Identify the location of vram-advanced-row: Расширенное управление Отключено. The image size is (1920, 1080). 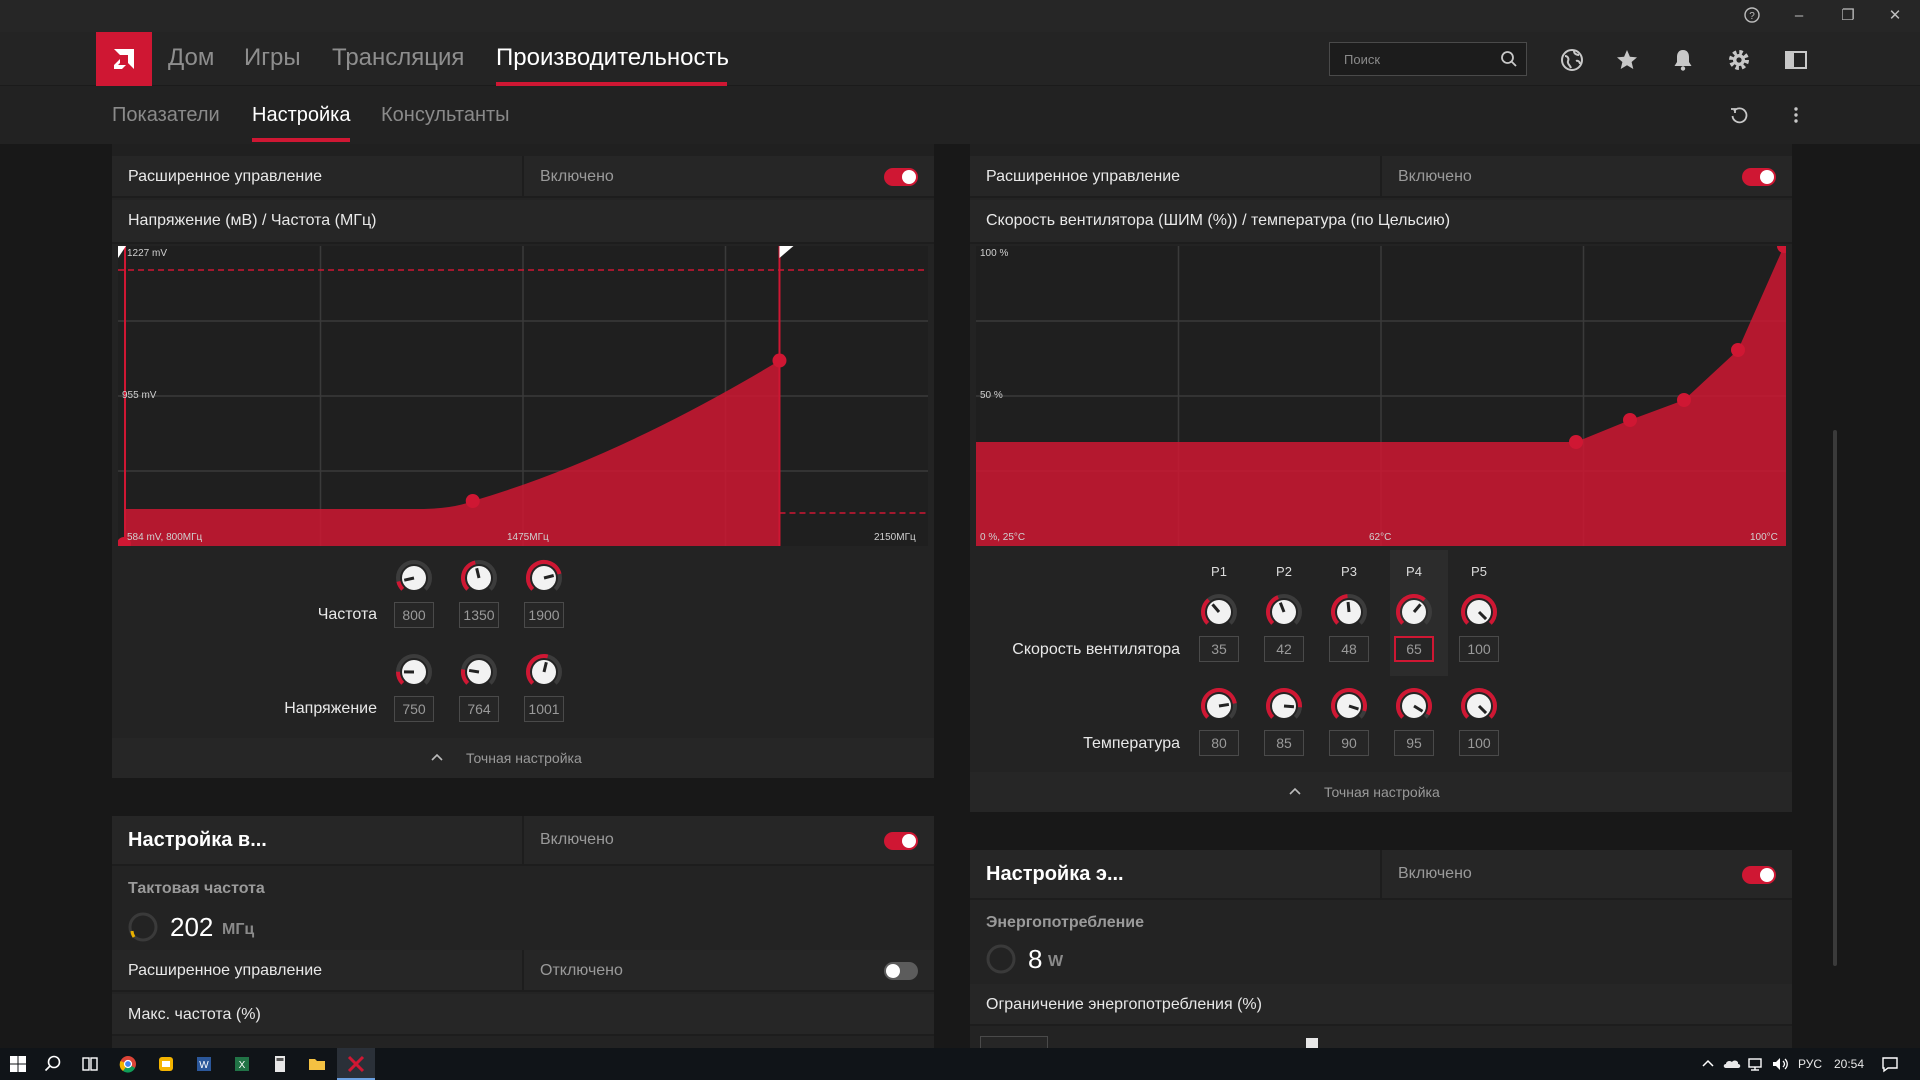
(523, 971).